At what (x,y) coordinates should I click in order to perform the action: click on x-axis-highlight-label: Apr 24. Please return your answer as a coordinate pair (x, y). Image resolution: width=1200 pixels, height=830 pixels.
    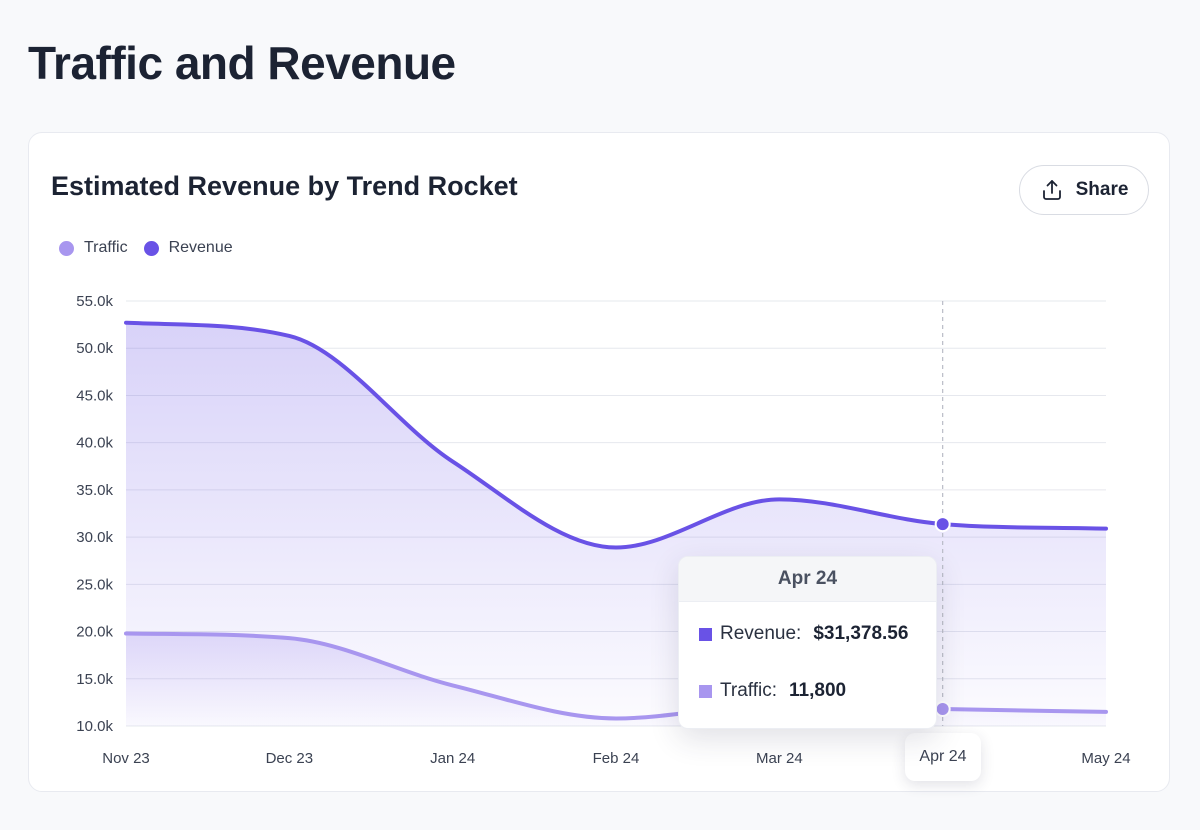
    Looking at the image, I should click on (943, 757).